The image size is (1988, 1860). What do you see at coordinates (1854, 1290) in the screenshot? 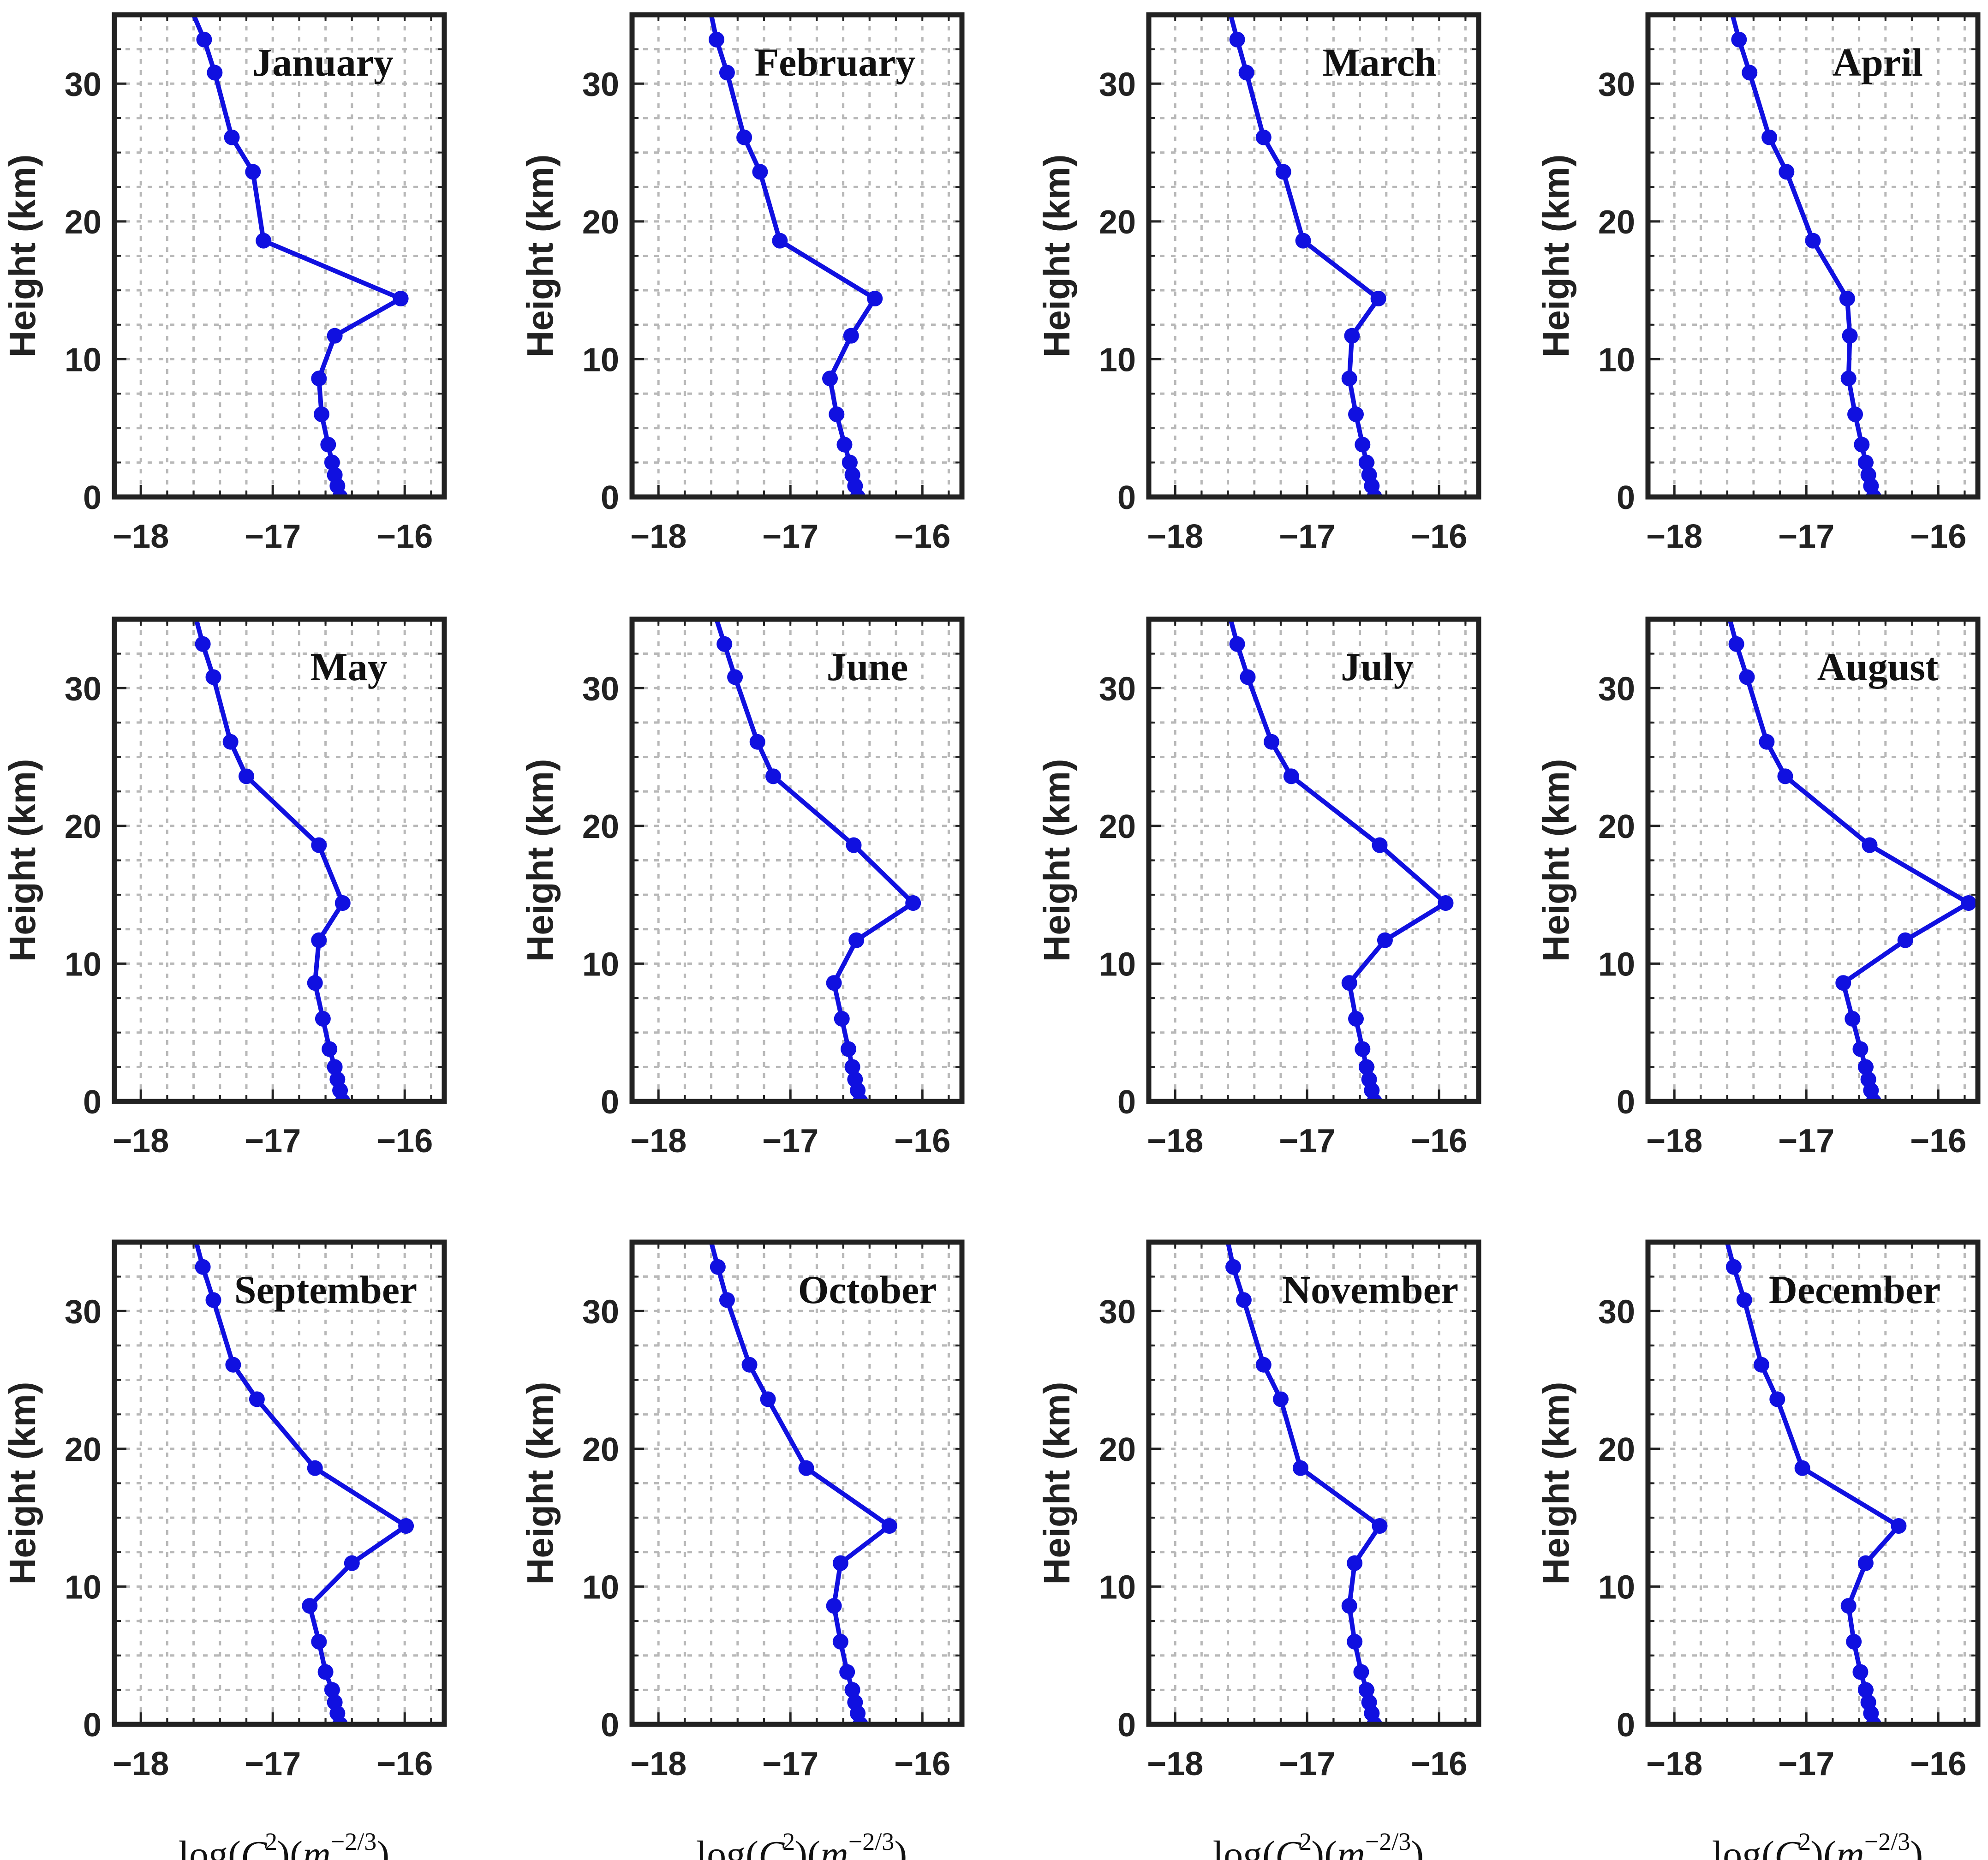
I see `month-title: December` at bounding box center [1854, 1290].